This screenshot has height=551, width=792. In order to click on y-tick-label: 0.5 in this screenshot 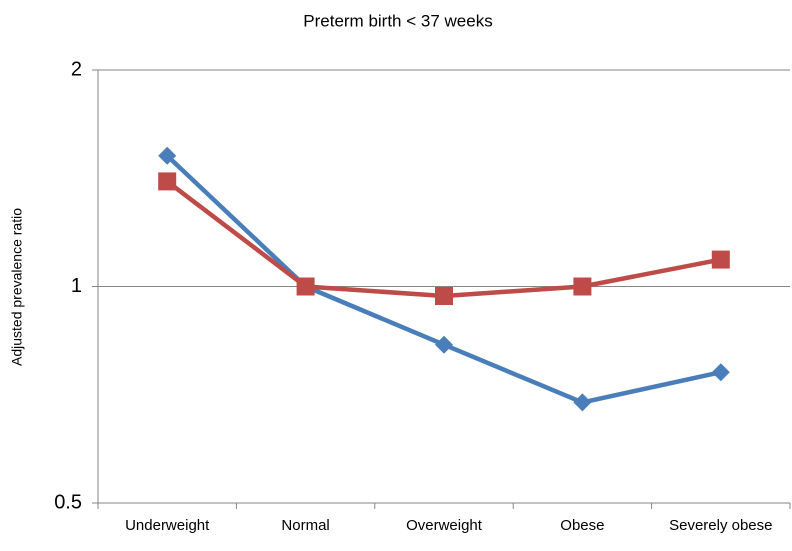, I will do `click(68, 502)`.